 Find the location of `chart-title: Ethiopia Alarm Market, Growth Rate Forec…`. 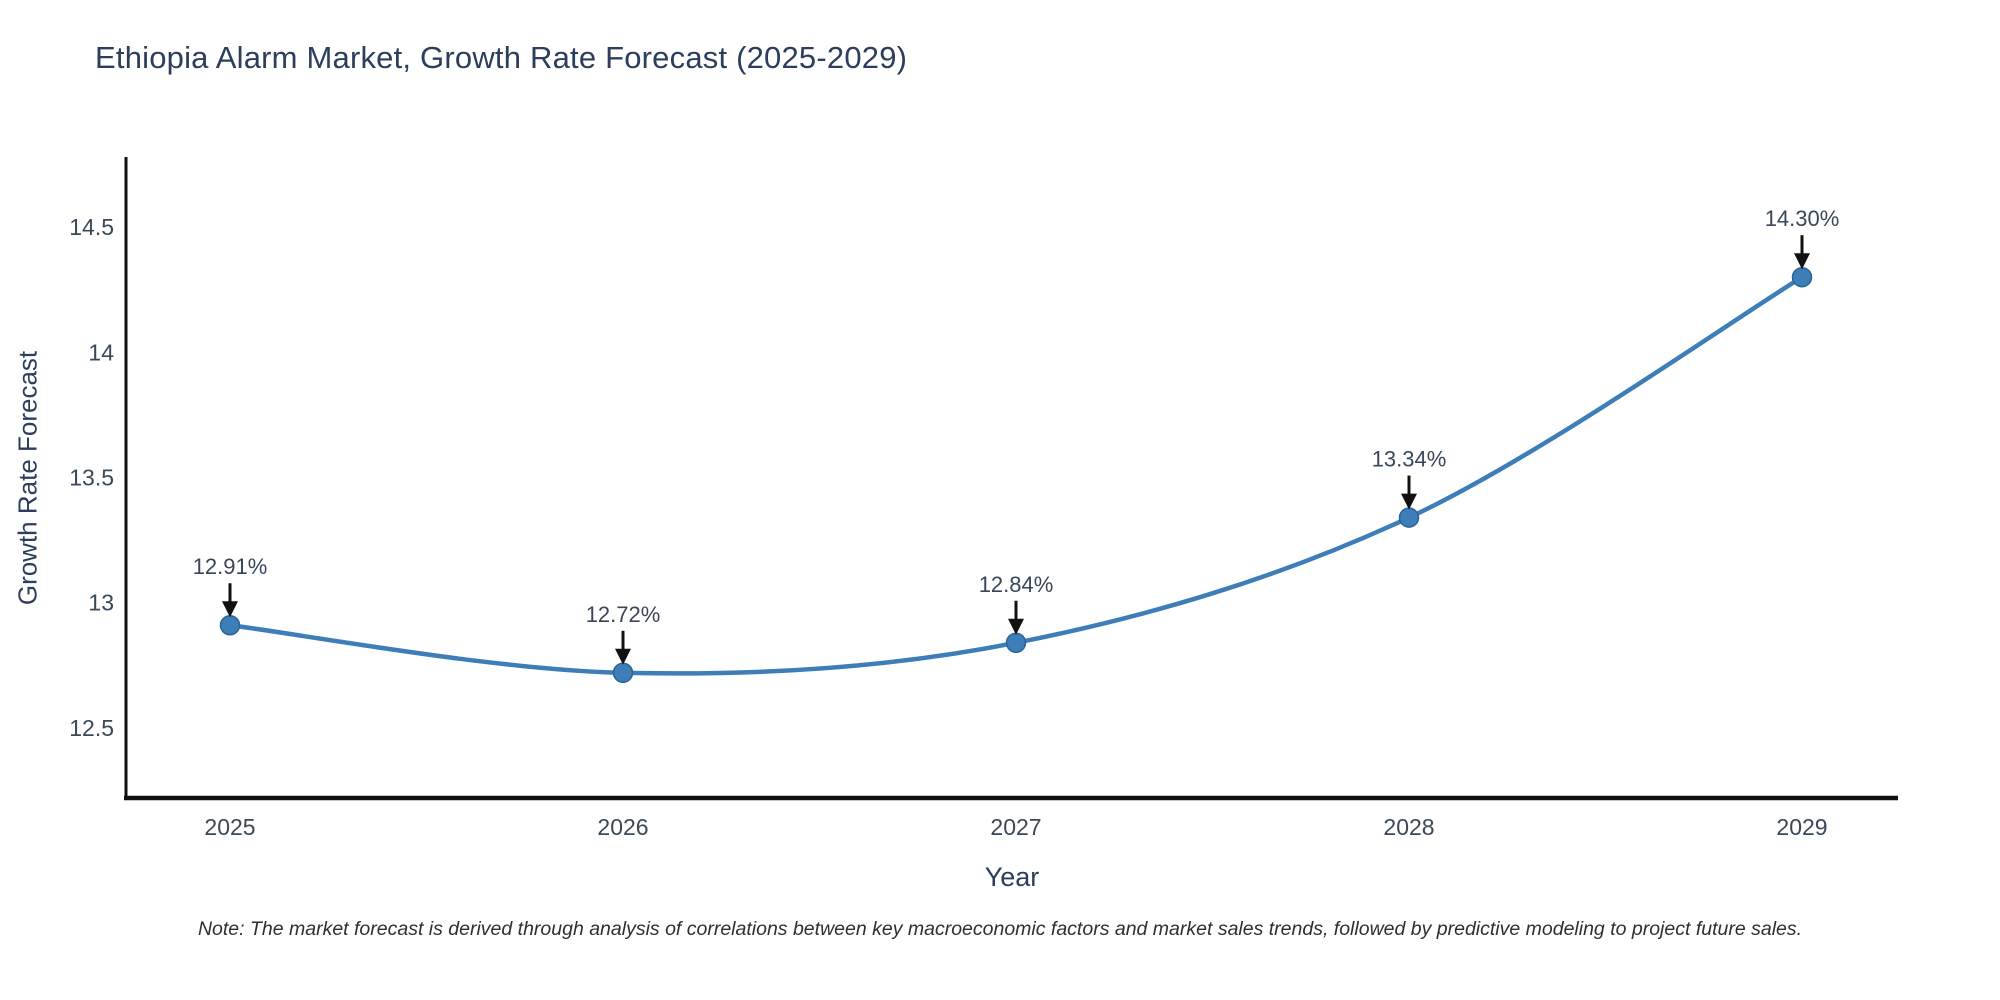

chart-title: Ethiopia Alarm Market, Growth Rate Forec… is located at coordinates (501, 57).